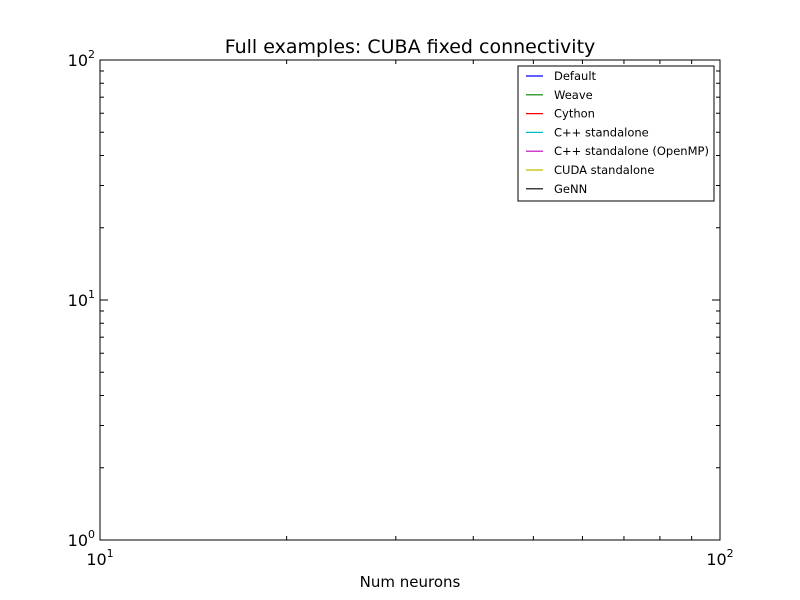 The image size is (800, 600). I want to click on legend-label: CUDA standalone, so click(604, 170).